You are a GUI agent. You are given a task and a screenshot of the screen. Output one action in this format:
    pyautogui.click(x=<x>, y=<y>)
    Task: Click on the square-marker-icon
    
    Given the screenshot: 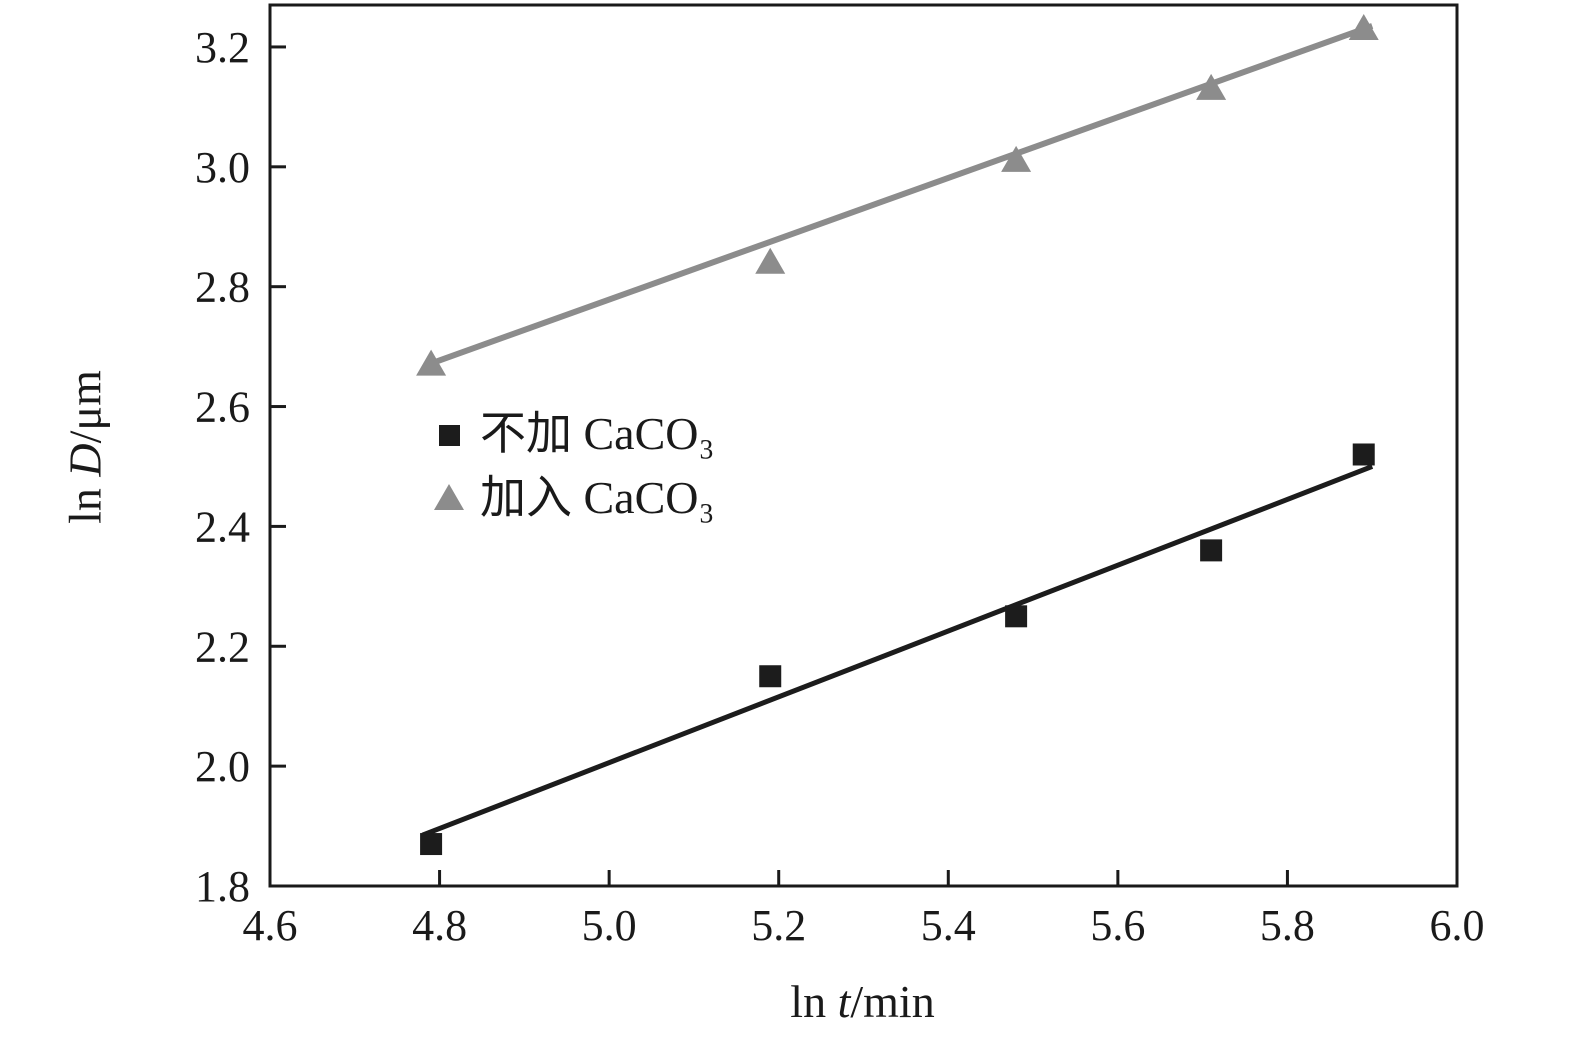 What is the action you would take?
    pyautogui.click(x=449, y=430)
    